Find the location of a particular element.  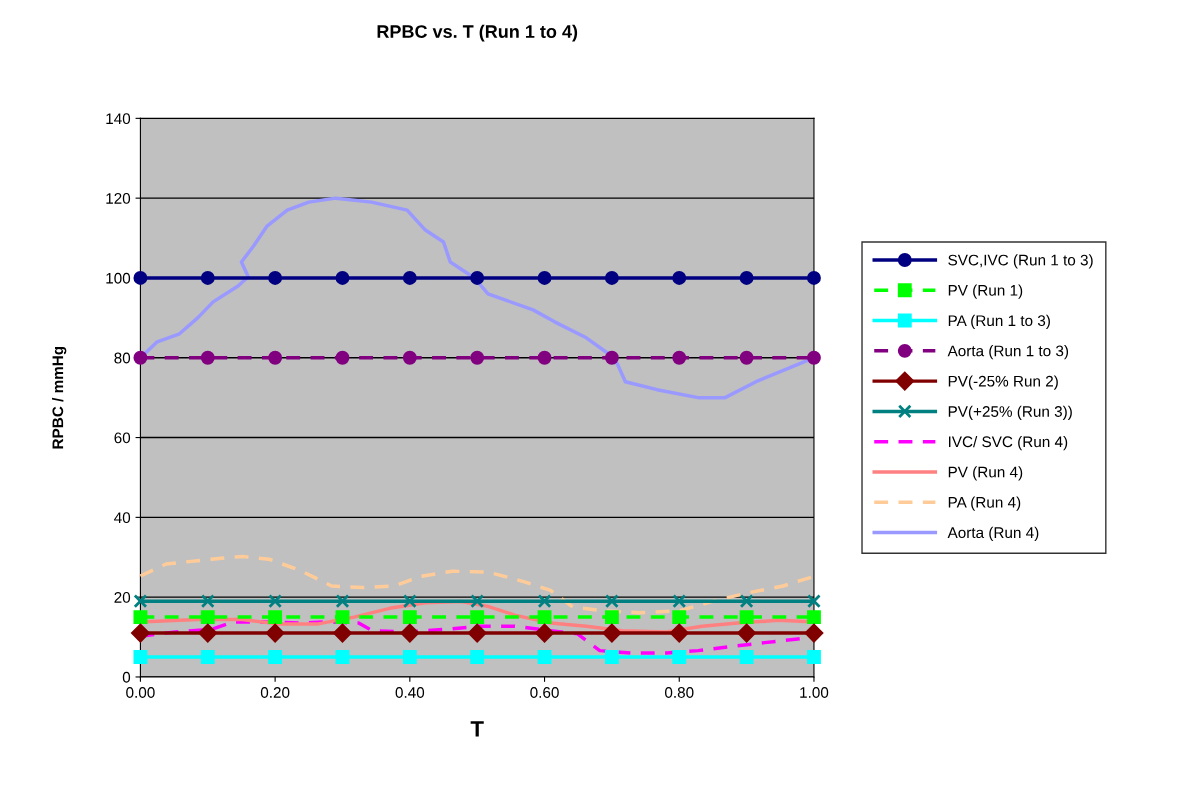

x-tick-label: 0.80 is located at coordinates (679, 692).